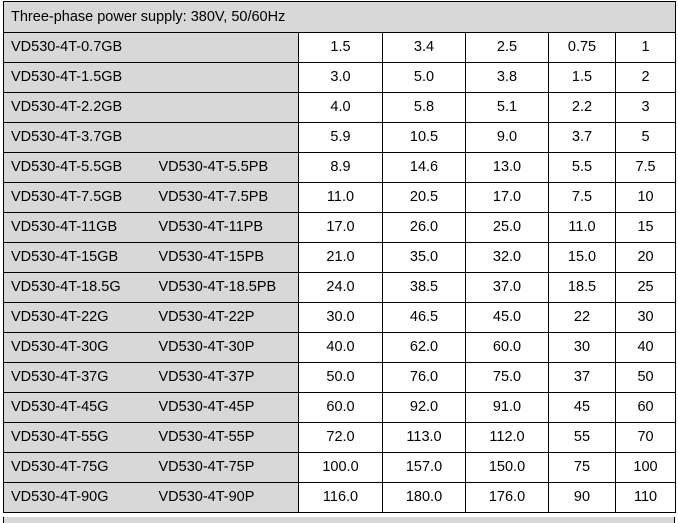  What do you see at coordinates (340, 467) in the screenshot?
I see `value-cell-1: 100.0` at bounding box center [340, 467].